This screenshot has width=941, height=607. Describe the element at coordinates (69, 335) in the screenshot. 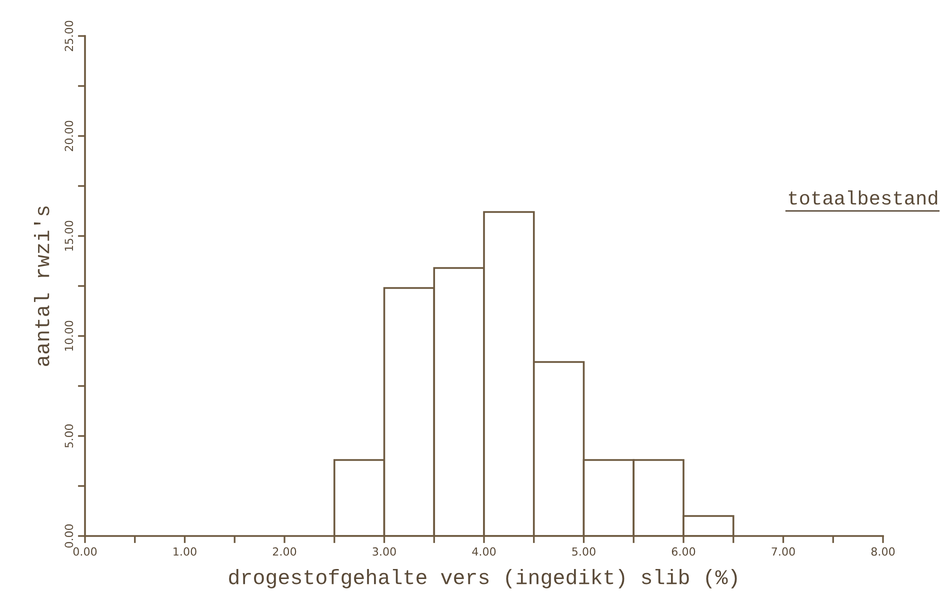

I see `y-tick-label: 10.00` at that location.